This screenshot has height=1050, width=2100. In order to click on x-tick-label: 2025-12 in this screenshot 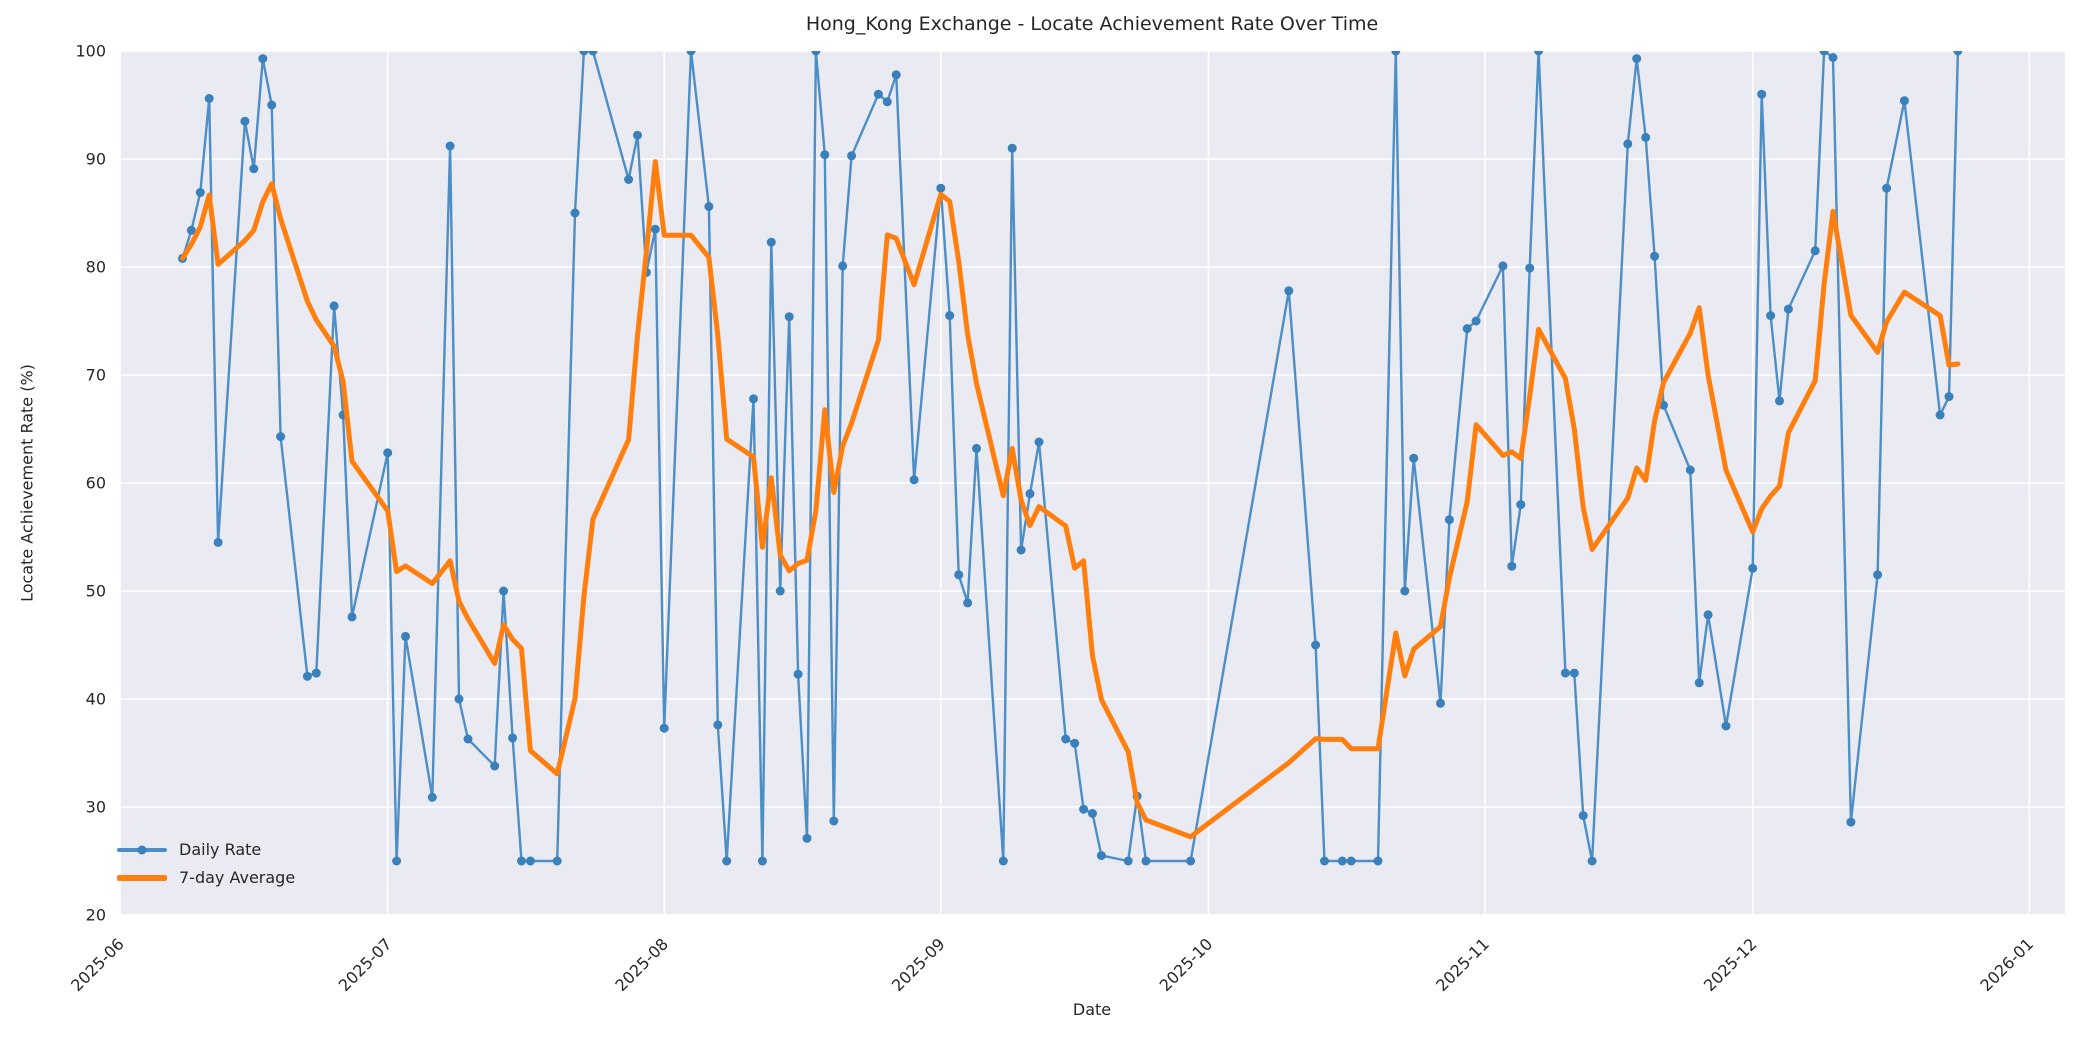, I will do `click(1730, 964)`.